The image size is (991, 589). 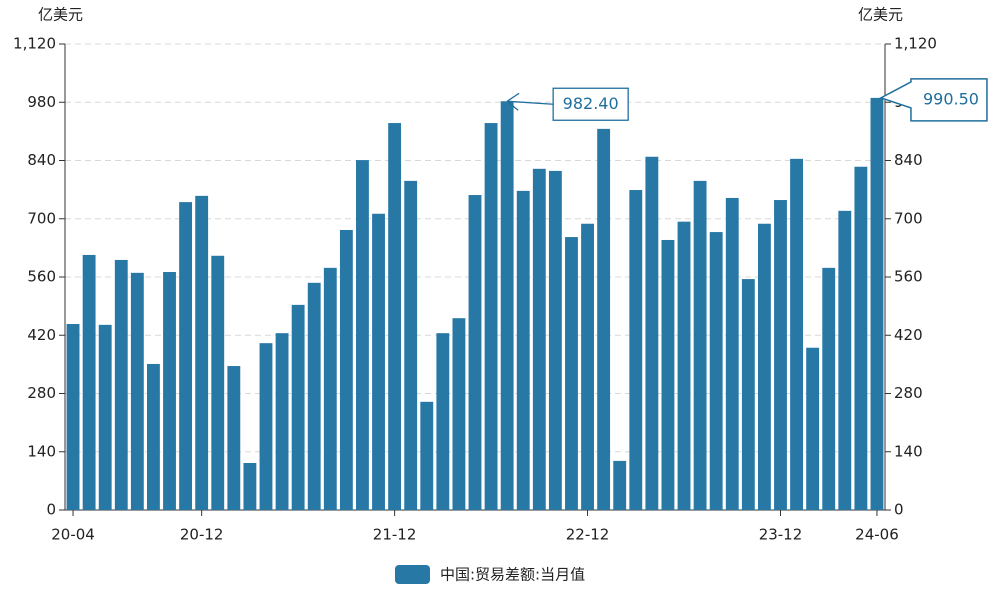 I want to click on legend-swatch, so click(x=412, y=574).